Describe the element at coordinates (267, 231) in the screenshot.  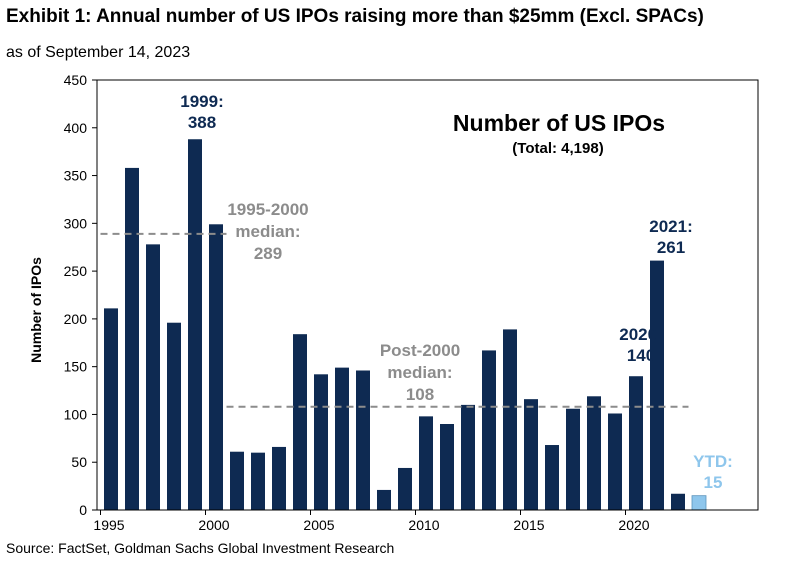
I see `median-label-0-line-1: median:` at that location.